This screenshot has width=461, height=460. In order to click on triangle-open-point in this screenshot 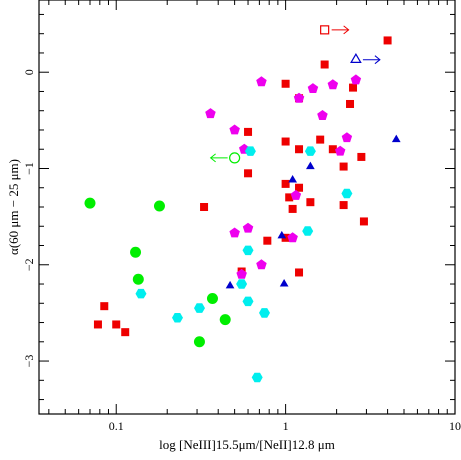, I will do `click(356, 58)`.